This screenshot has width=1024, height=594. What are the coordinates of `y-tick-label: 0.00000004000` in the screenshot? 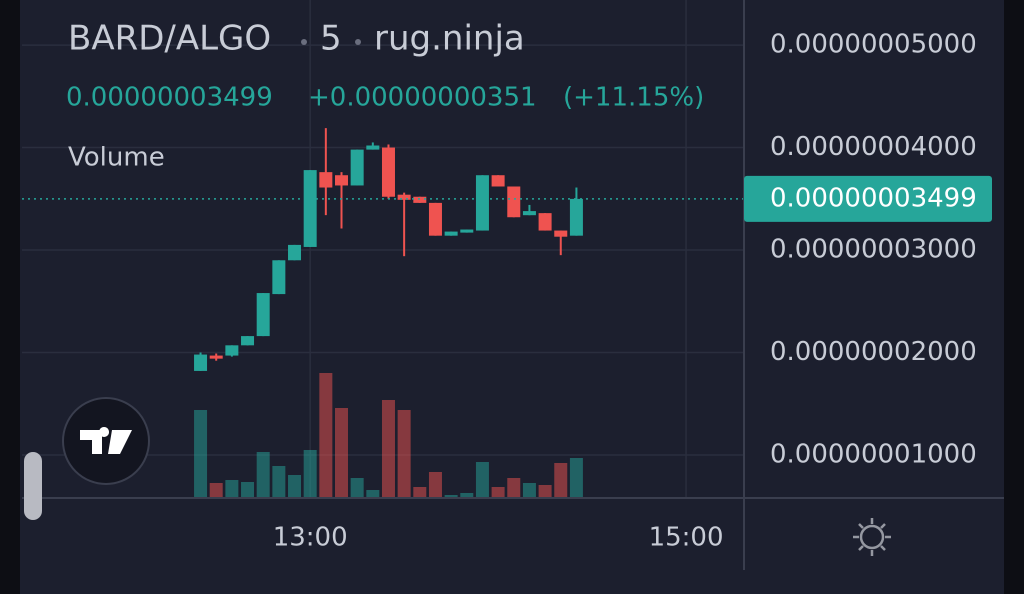 It's located at (873, 147).